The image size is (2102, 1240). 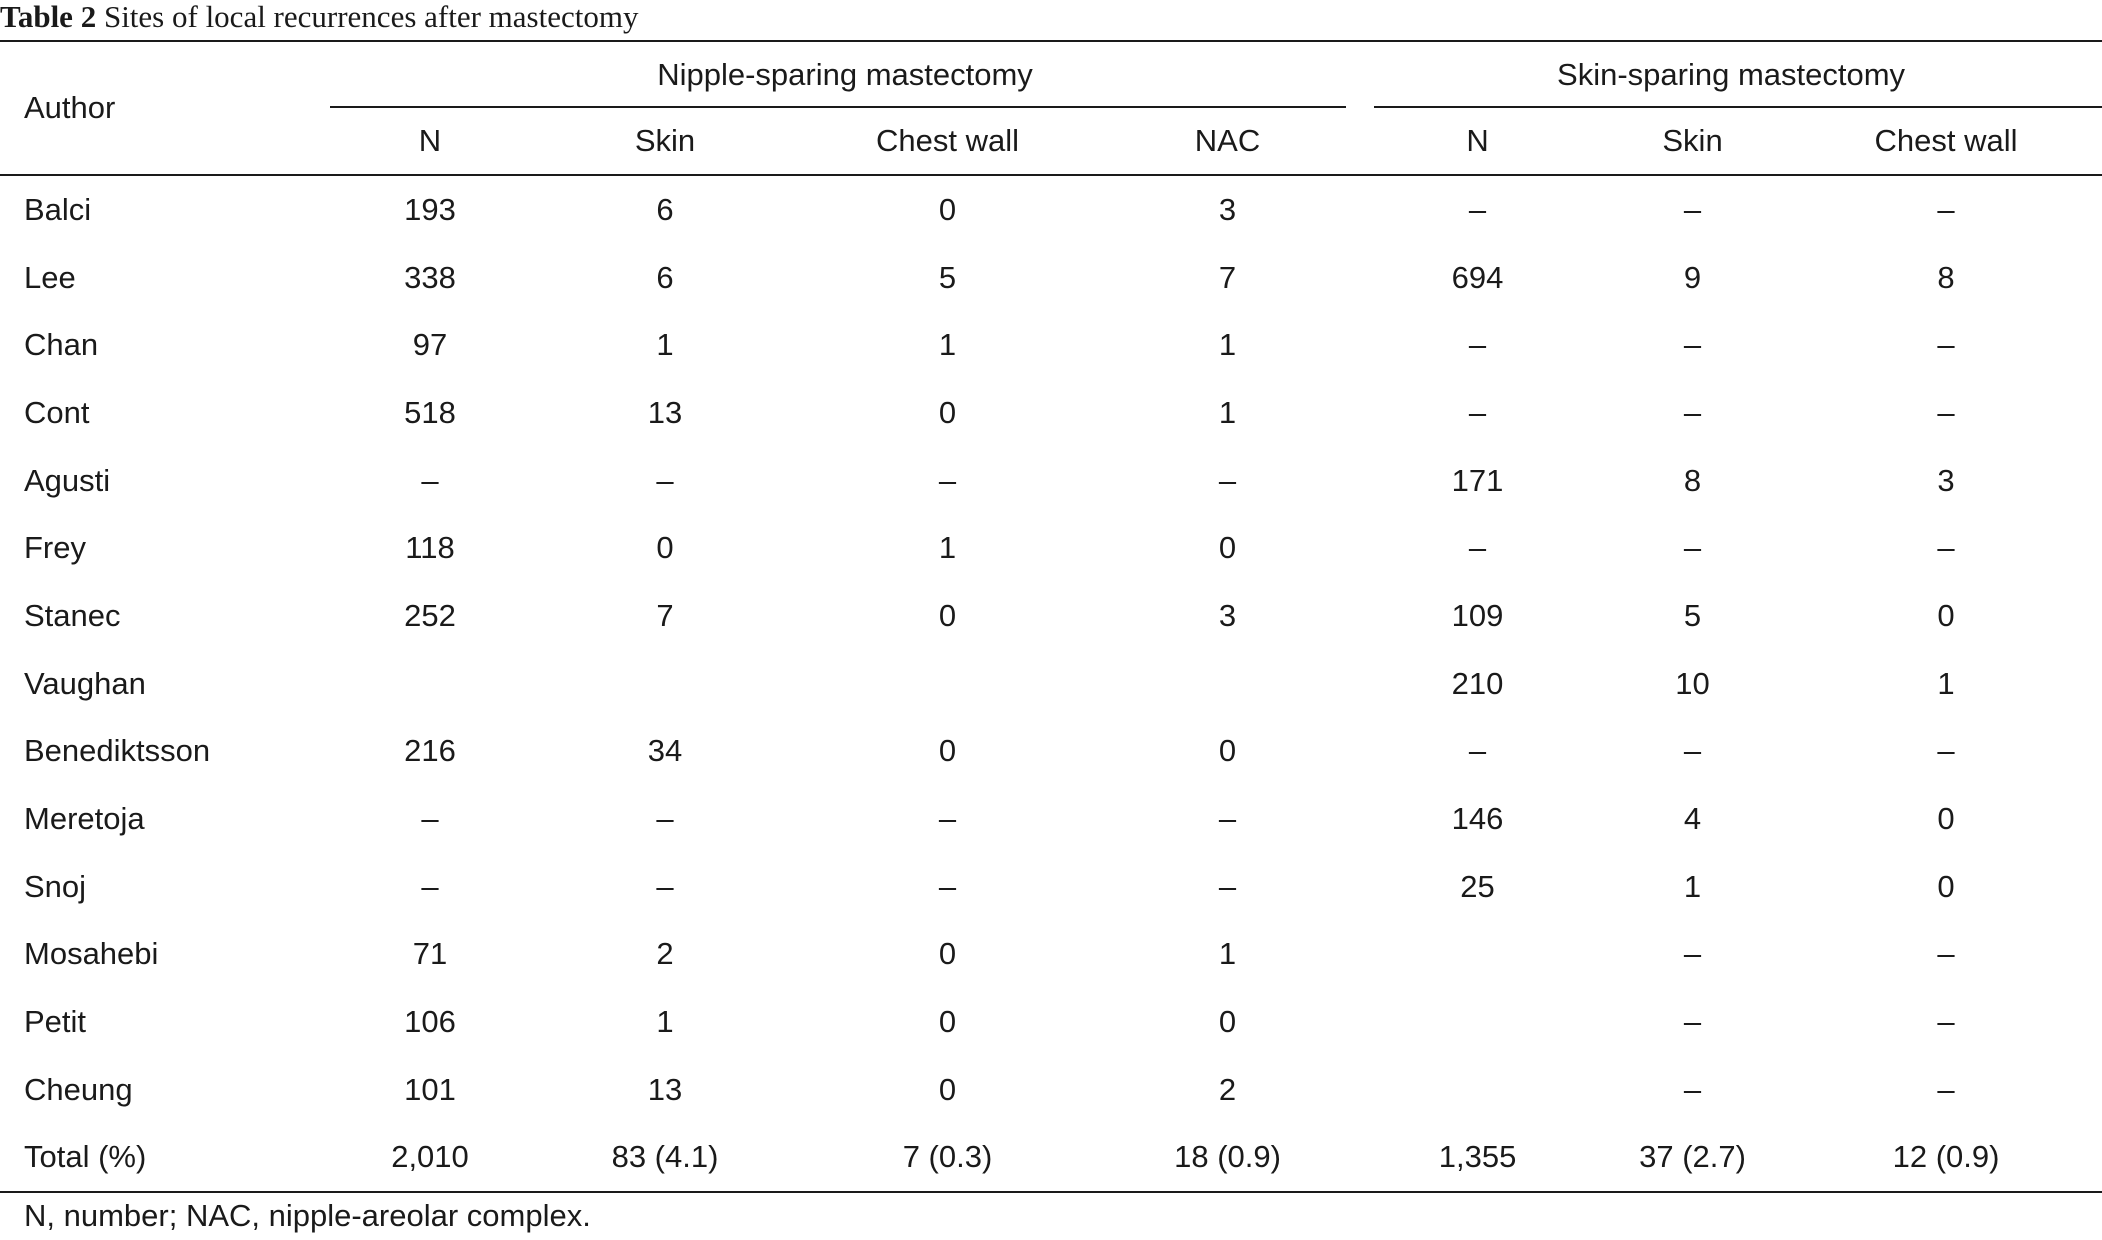 What do you see at coordinates (947, 684) in the screenshot?
I see `cell-nsm-chest-wall` at bounding box center [947, 684].